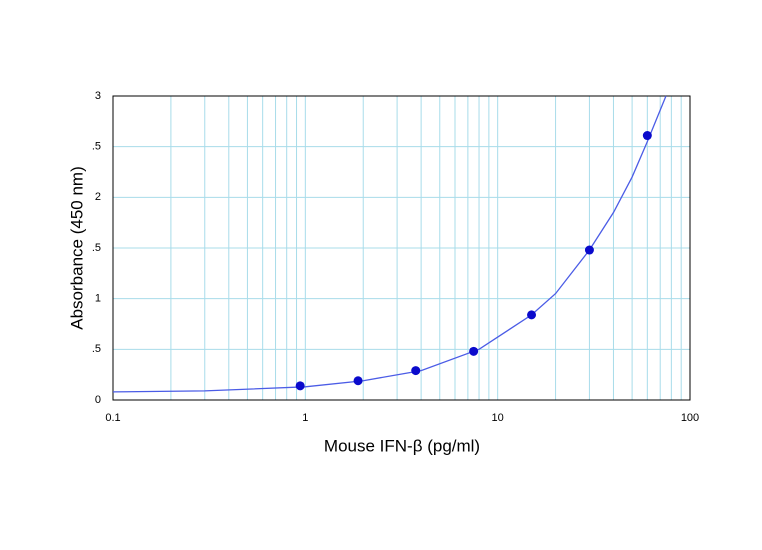 The width and height of the screenshot is (762, 550). What do you see at coordinates (98, 197) in the screenshot?
I see `y-tick-label: 2` at bounding box center [98, 197].